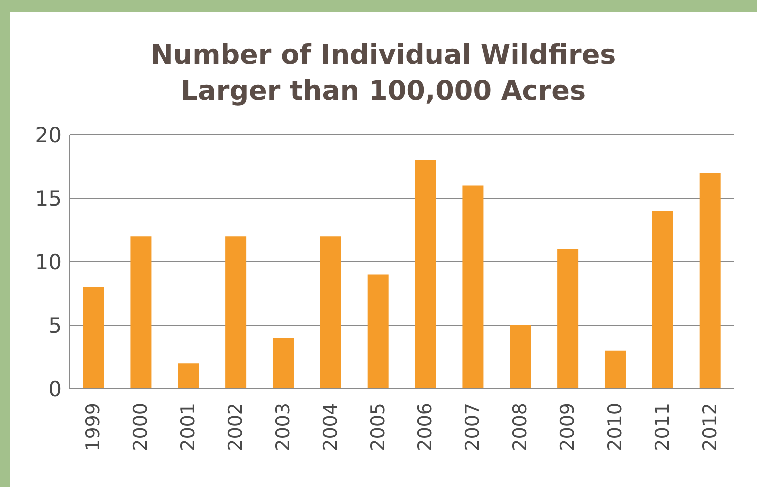 This screenshot has height=487, width=757. What do you see at coordinates (48, 198) in the screenshot?
I see `y-tick-label: 15` at bounding box center [48, 198].